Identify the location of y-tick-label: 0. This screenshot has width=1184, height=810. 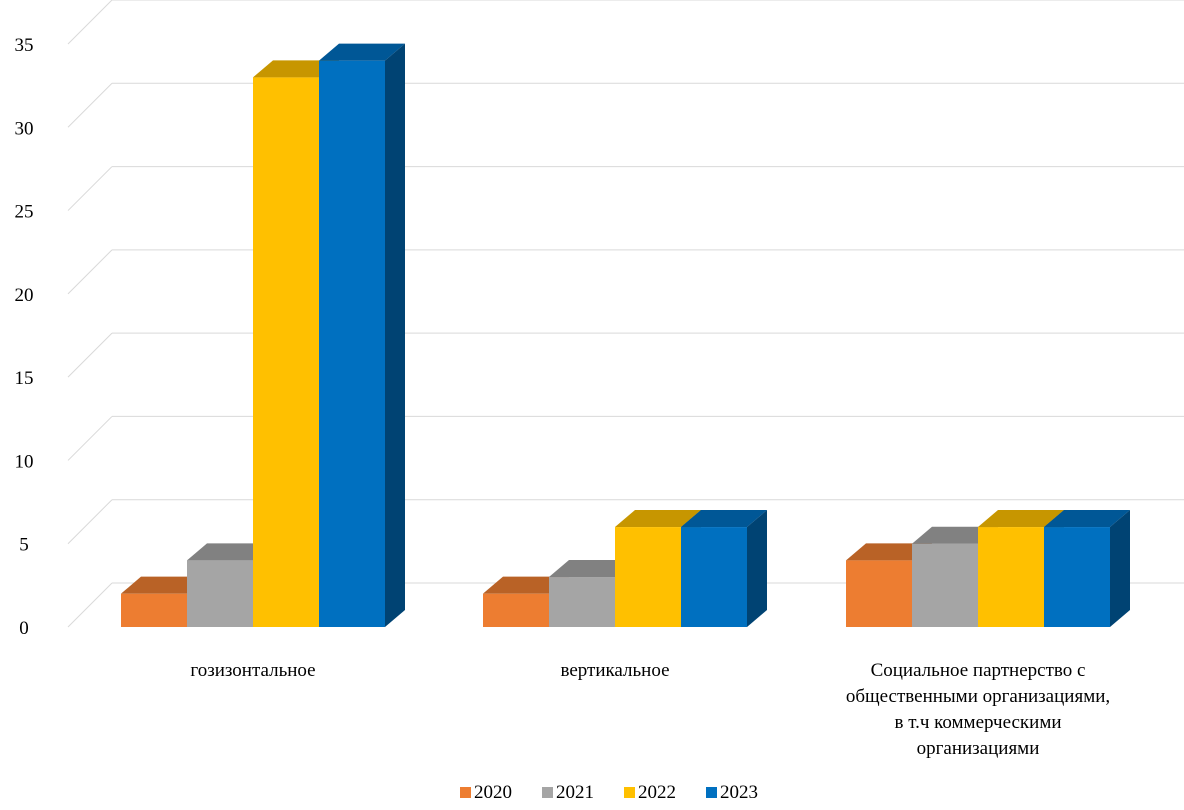
(24, 628).